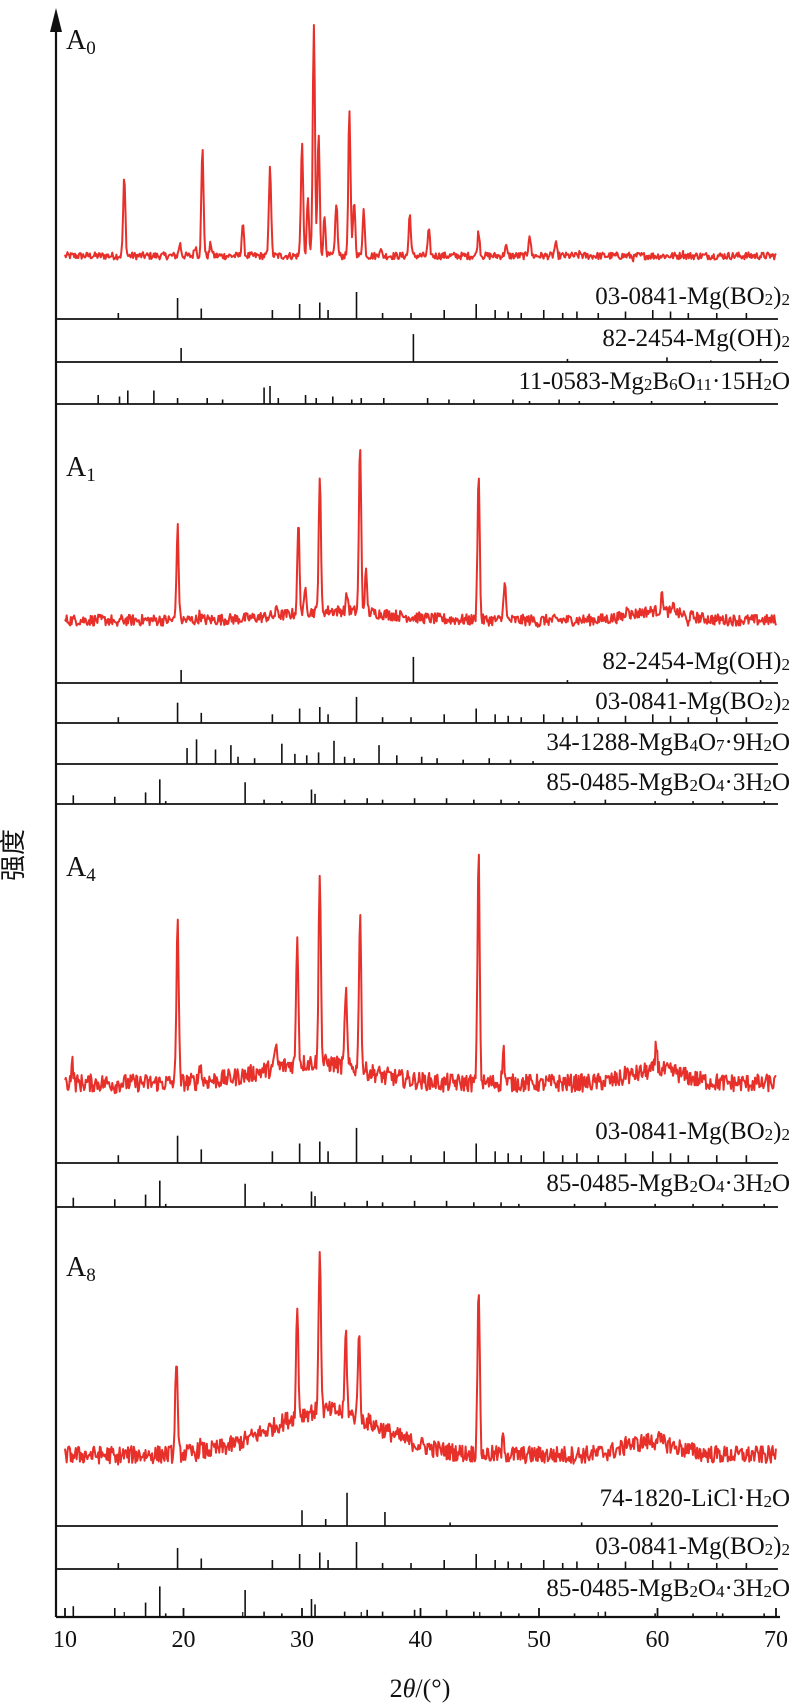  Describe the element at coordinates (704, 384) in the screenshot. I see `reference-label-sub: 11` at that location.